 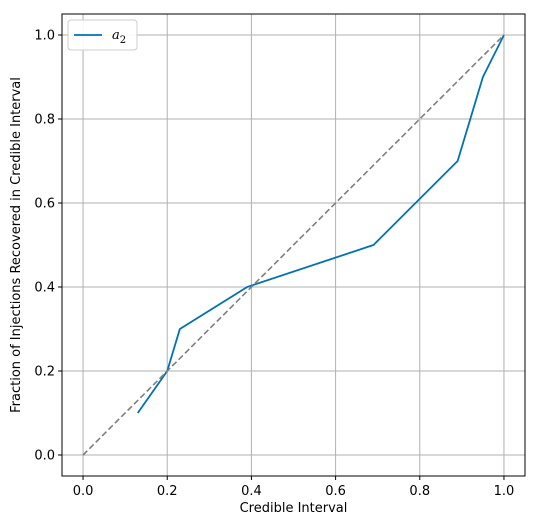 I want to click on y-axis: 0.0 0.2 0.4 0.6 0.8 1.0, so click(x=48, y=246).